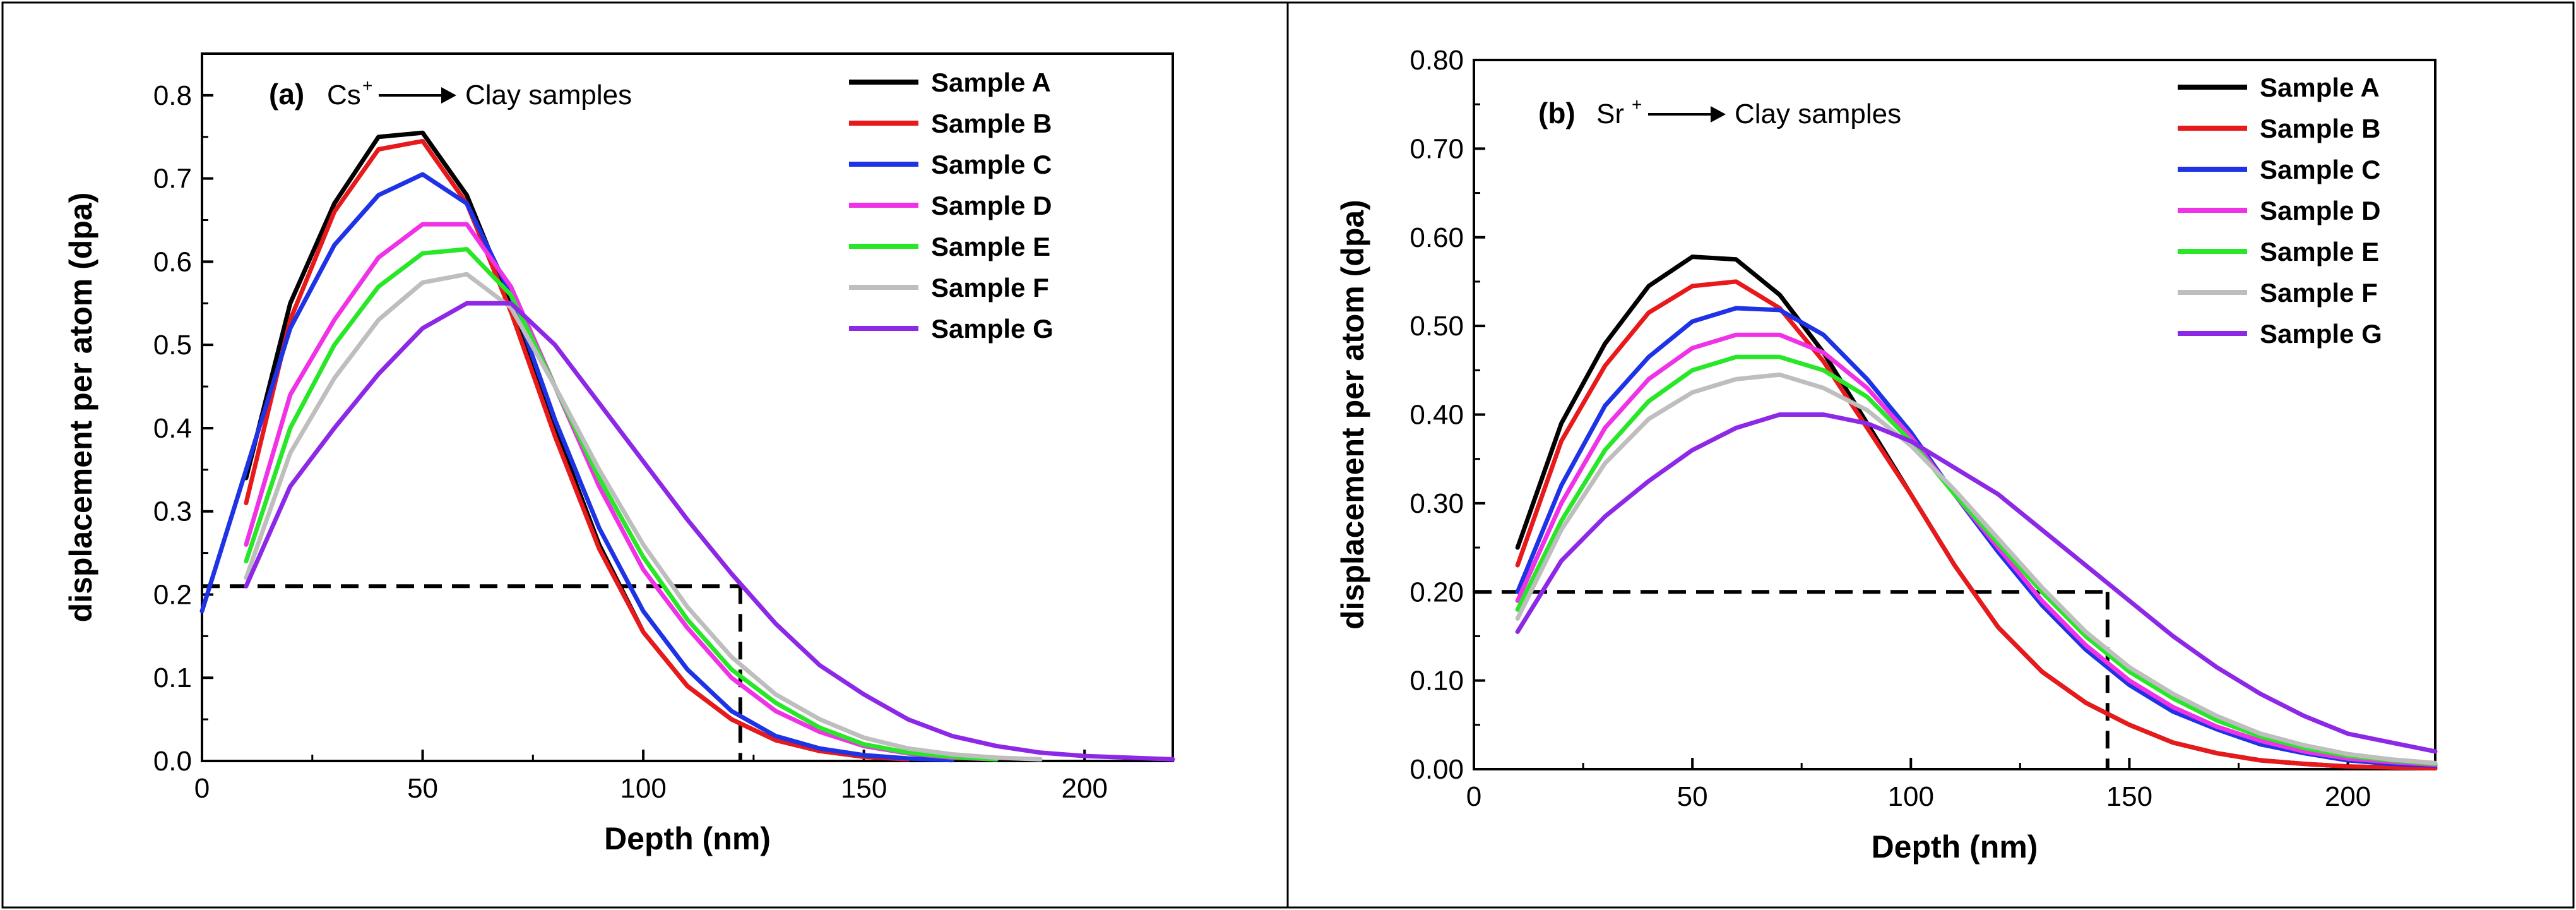  I want to click on series-line-b-sample-g, so click(1977, 583).